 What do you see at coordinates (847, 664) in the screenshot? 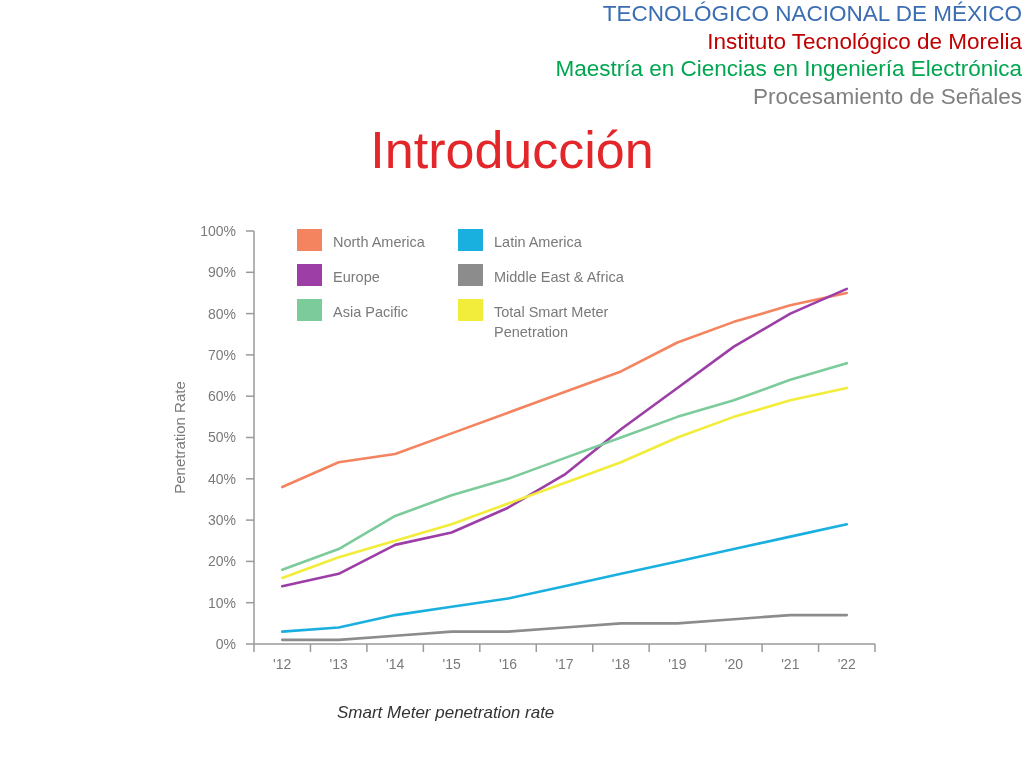
I see `x-tick-label: '22` at bounding box center [847, 664].